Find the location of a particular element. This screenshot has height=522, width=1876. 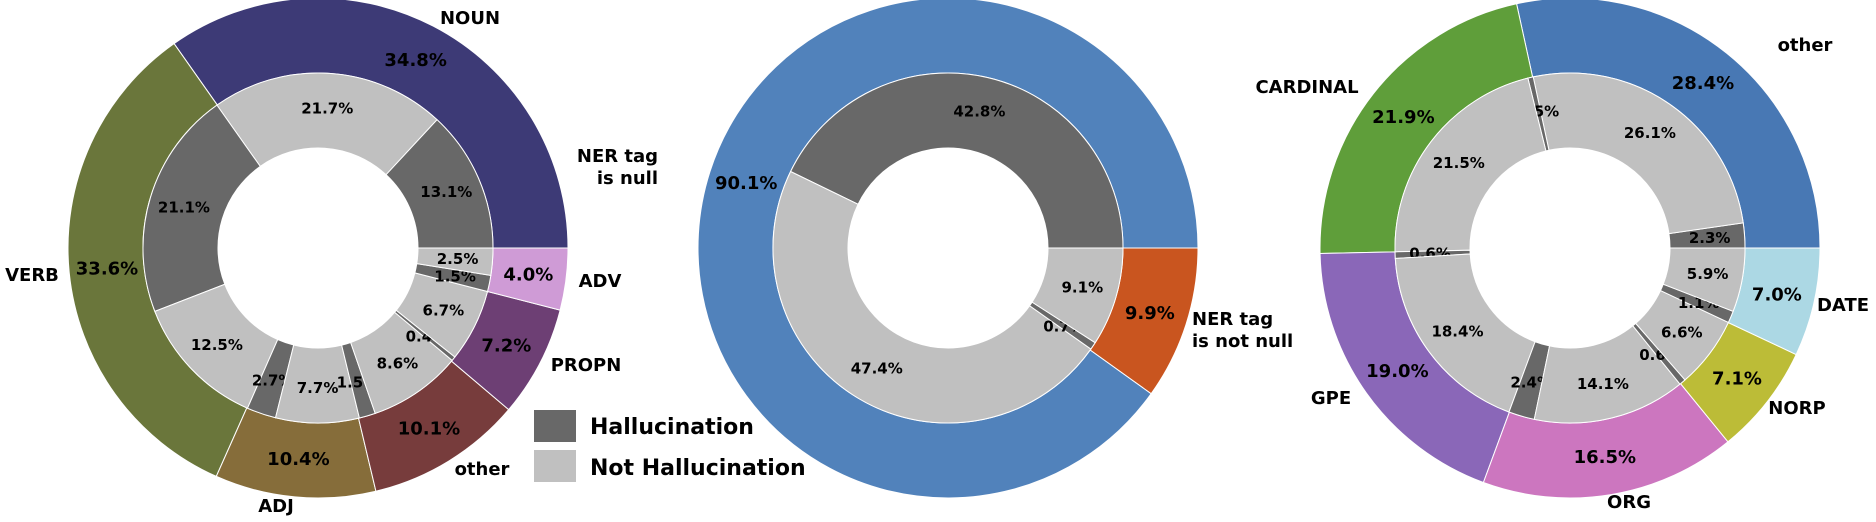

inner-slice-value: 21.1% is located at coordinates (184, 208).